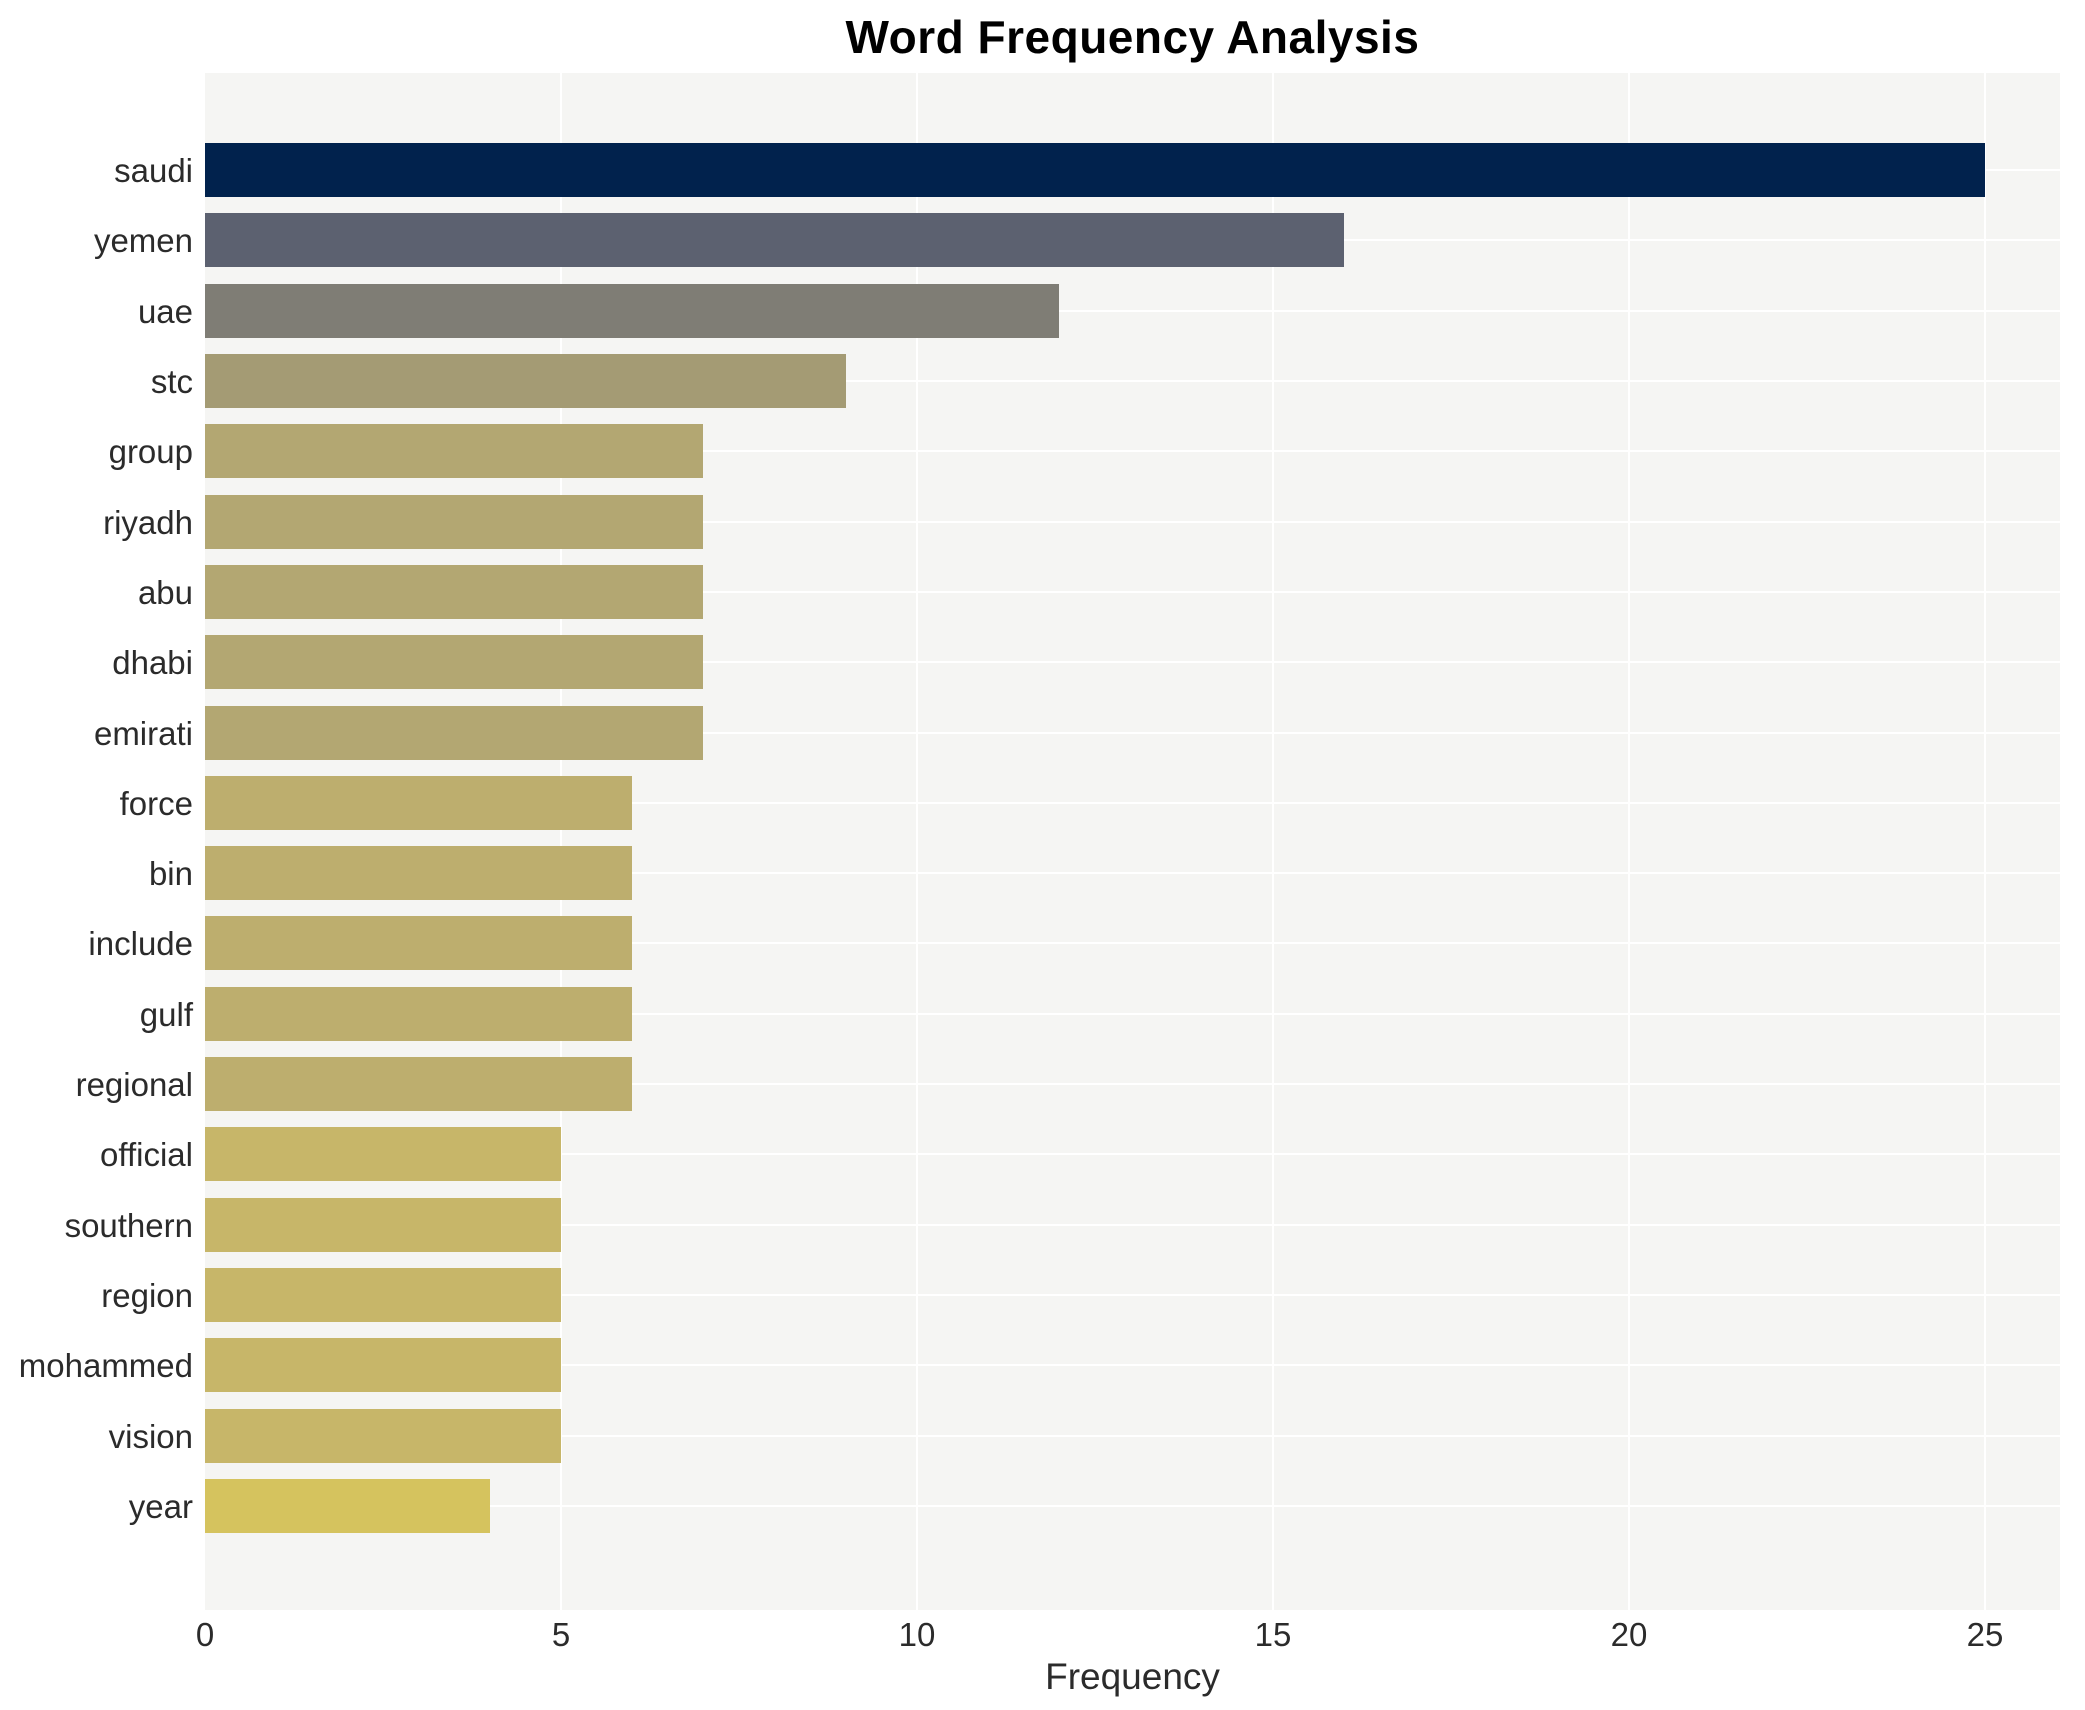 This screenshot has height=1710, width=2085. I want to click on bar-abu, so click(454, 591).